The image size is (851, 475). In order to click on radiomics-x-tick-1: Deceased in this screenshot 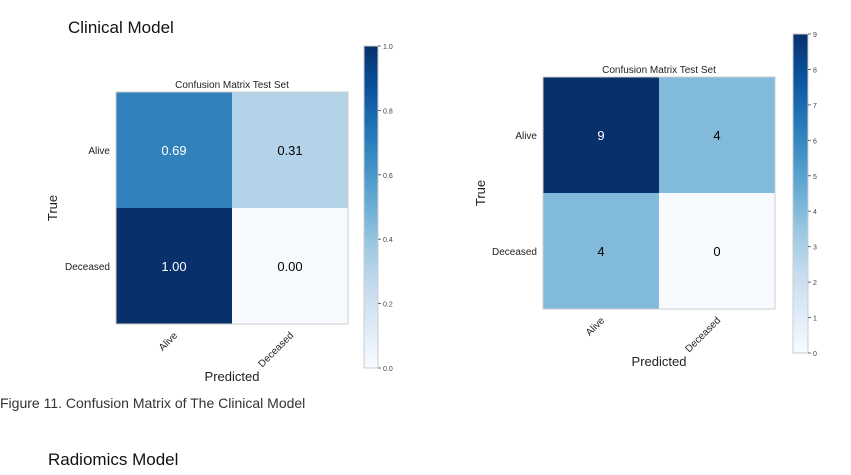, I will do `click(704, 335)`.